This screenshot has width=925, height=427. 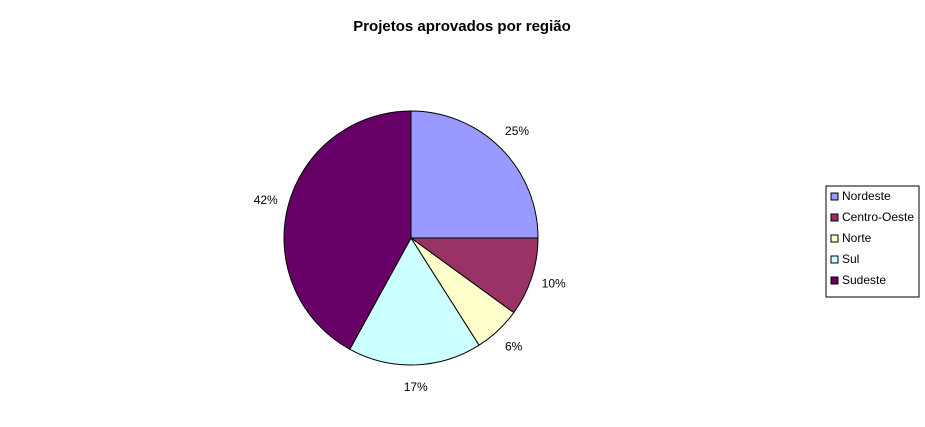 What do you see at coordinates (850, 259) in the screenshot?
I see `legend-label: Sul` at bounding box center [850, 259].